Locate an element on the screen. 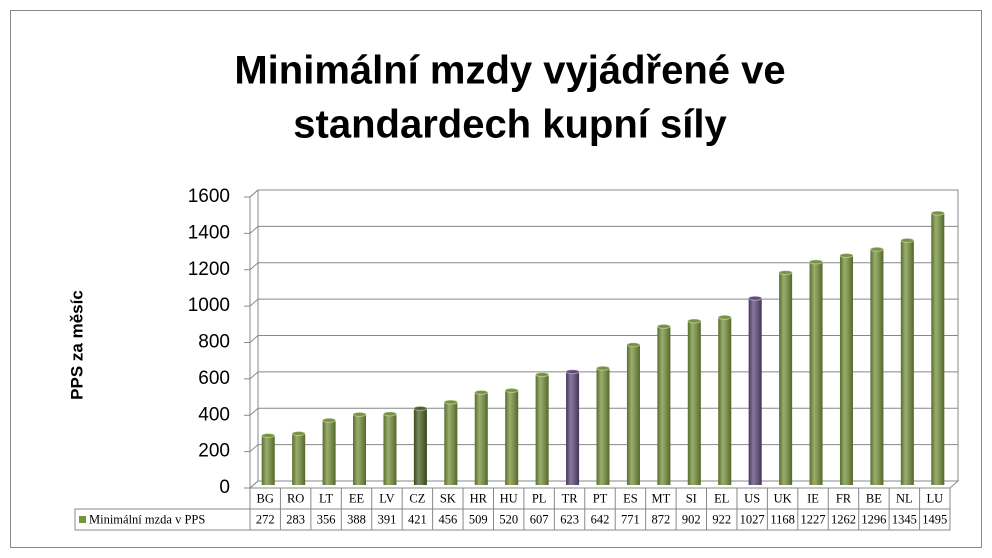  y-axis-label: PPS za měsíc is located at coordinates (76, 345).